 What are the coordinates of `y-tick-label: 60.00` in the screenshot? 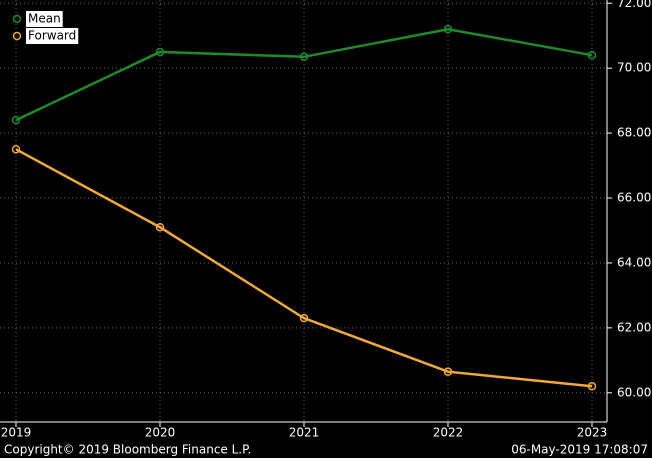 It's located at (634, 392).